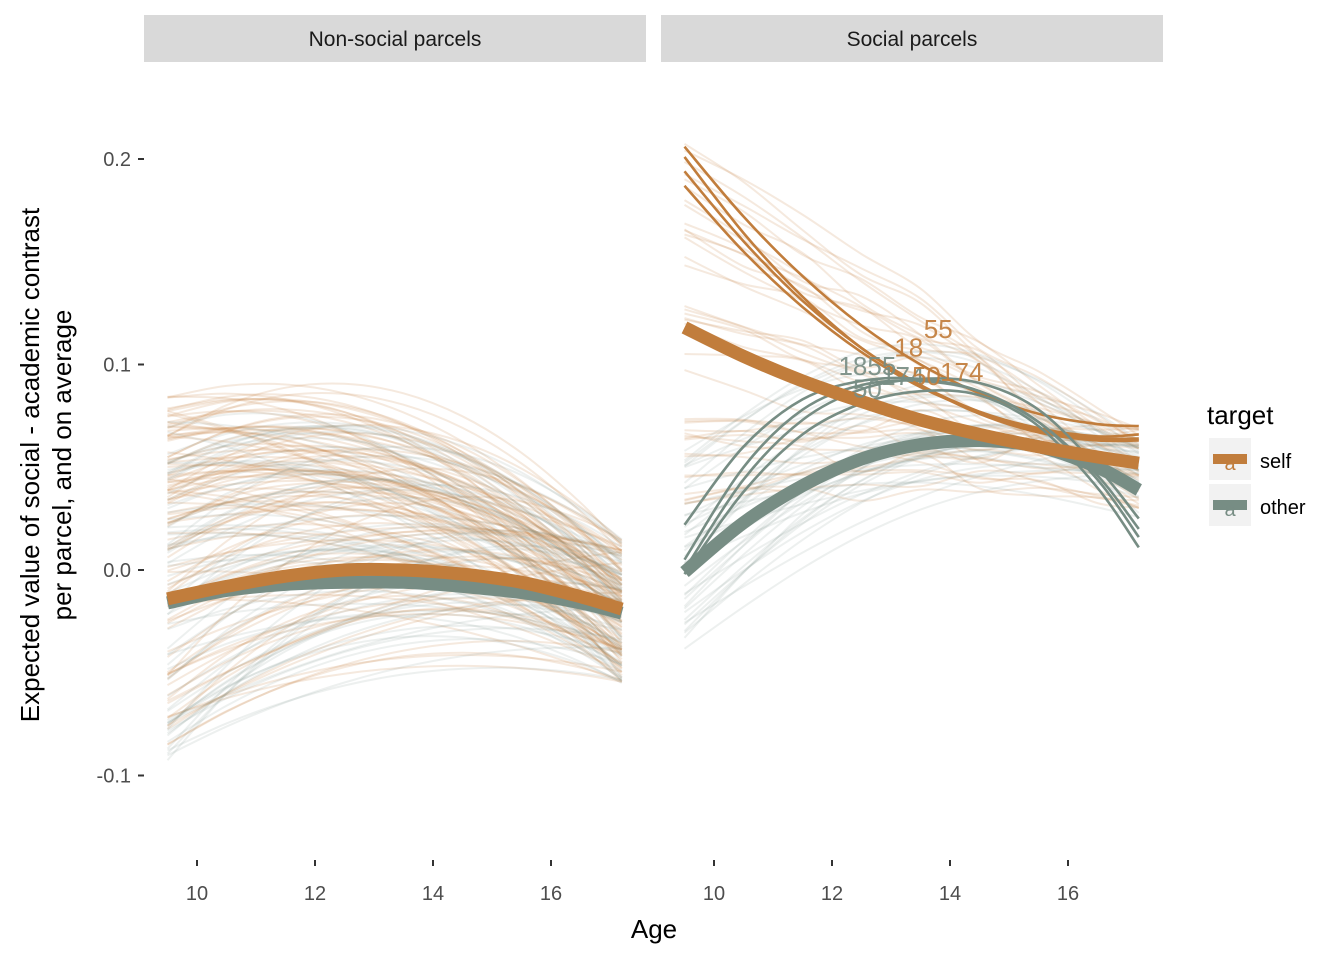 This screenshot has height=960, width=1344. What do you see at coordinates (1276, 462) in the screenshot?
I see `legend-label-self: self` at bounding box center [1276, 462].